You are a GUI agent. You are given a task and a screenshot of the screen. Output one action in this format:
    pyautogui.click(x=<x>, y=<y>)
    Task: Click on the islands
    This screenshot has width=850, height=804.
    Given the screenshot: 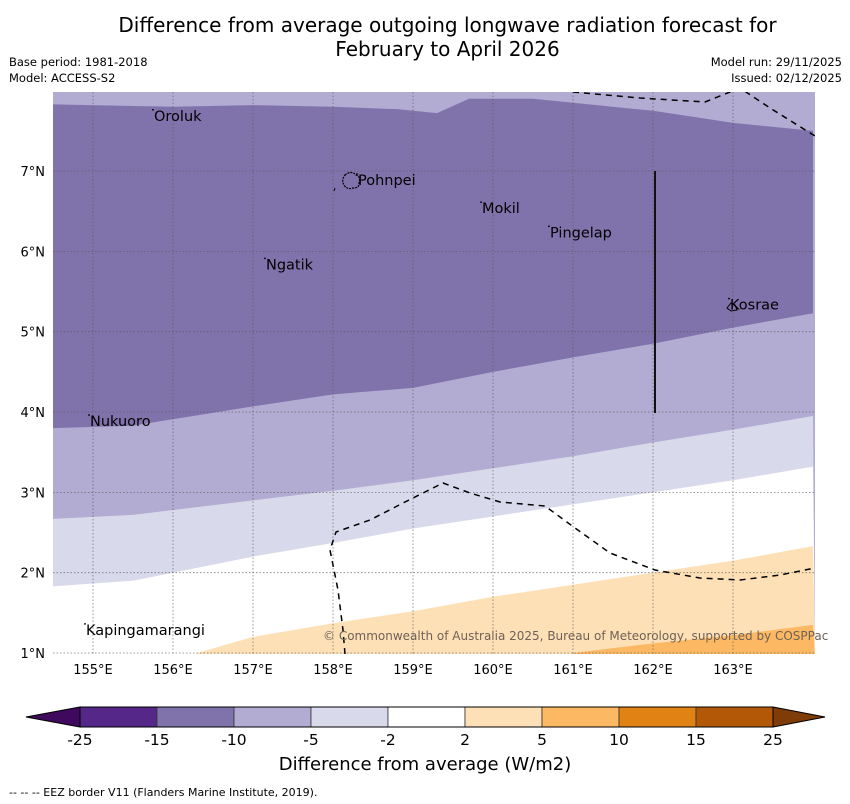 What is the action you would take?
    pyautogui.click(x=535, y=241)
    